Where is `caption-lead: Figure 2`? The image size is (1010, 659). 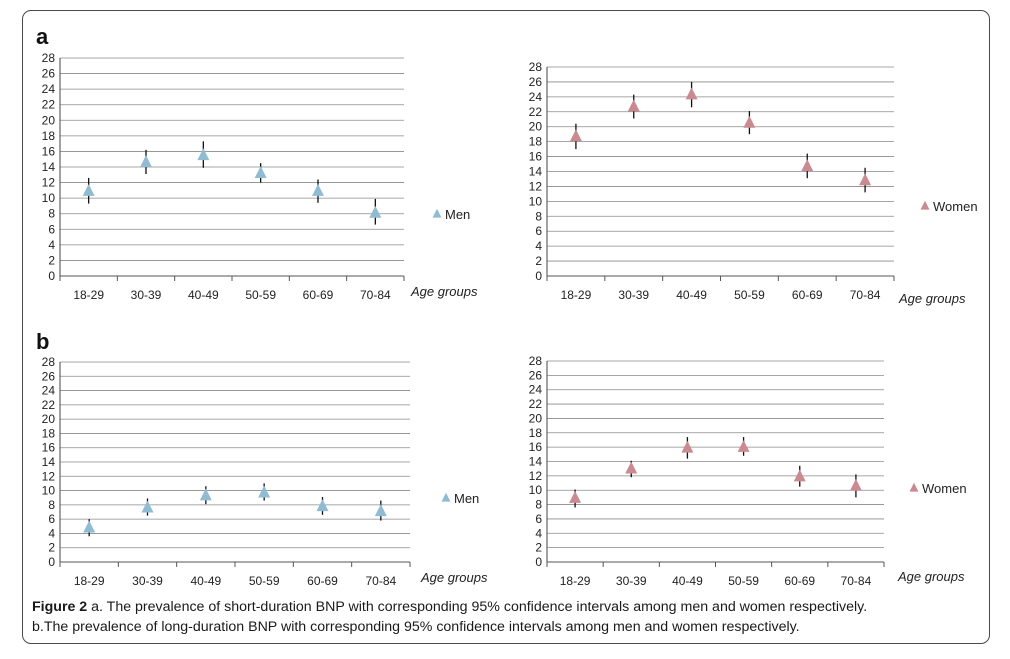 caption-lead: Figure 2 is located at coordinates (60, 607).